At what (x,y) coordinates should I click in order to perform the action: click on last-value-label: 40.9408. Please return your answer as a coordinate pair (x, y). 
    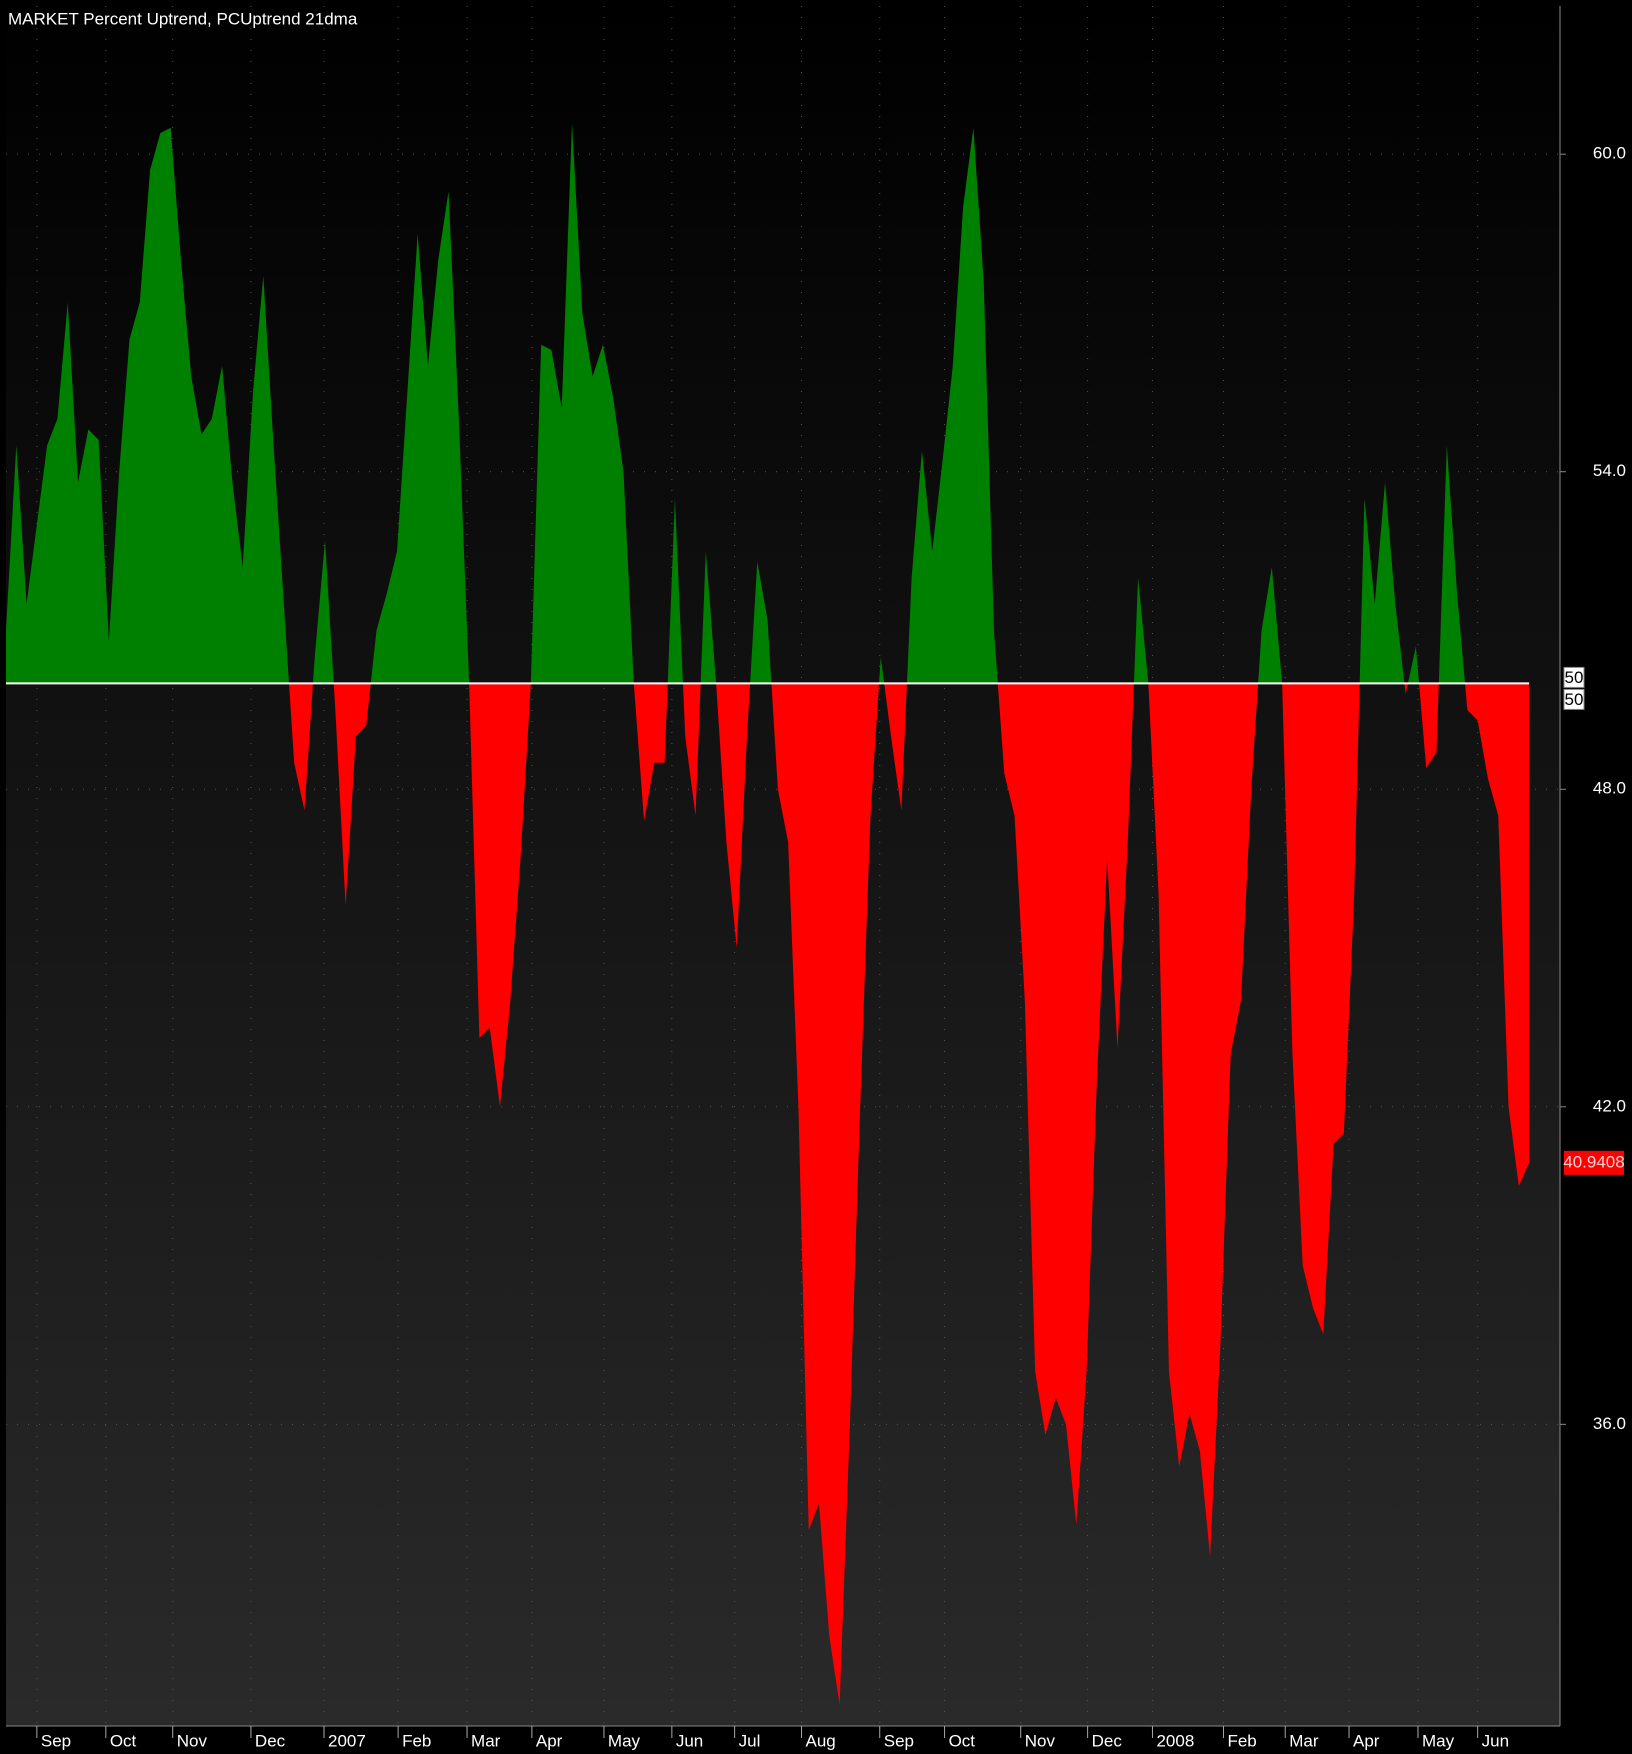
    Looking at the image, I should click on (1593, 1161).